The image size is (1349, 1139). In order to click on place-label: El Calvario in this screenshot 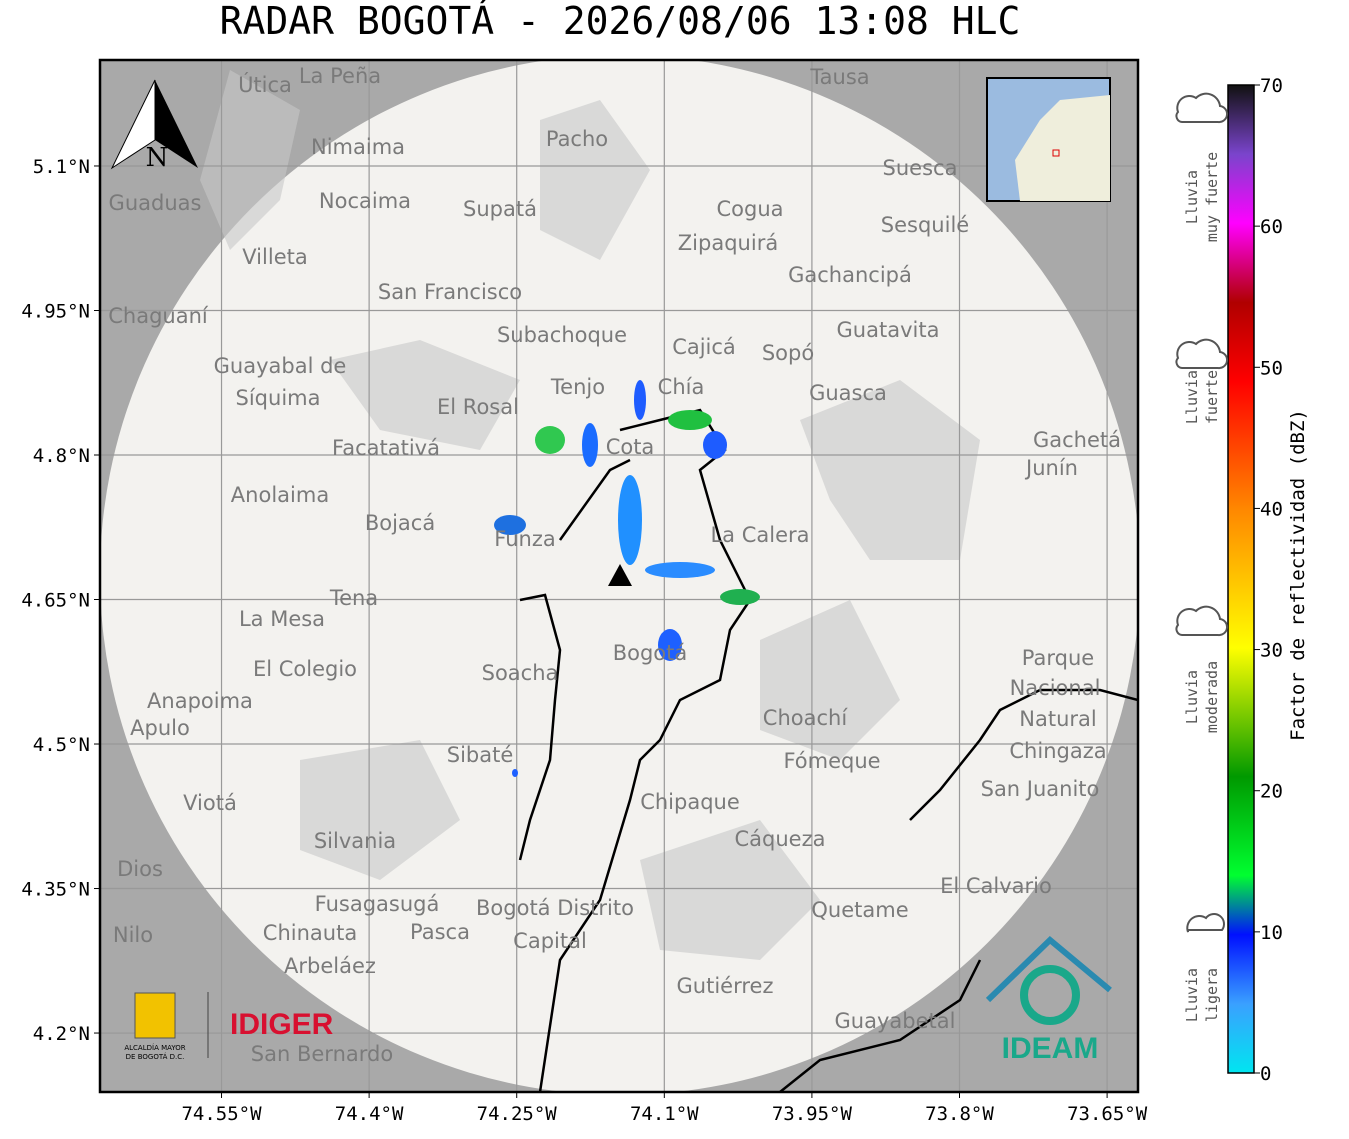, I will do `click(996, 886)`.